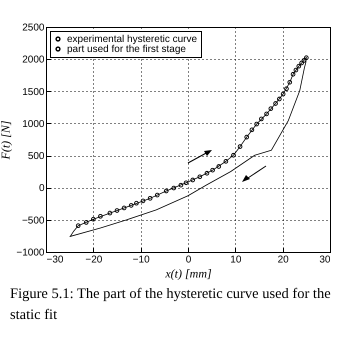 The height and width of the screenshot is (354, 364). I want to click on x-tick-label: 10, so click(236, 260).